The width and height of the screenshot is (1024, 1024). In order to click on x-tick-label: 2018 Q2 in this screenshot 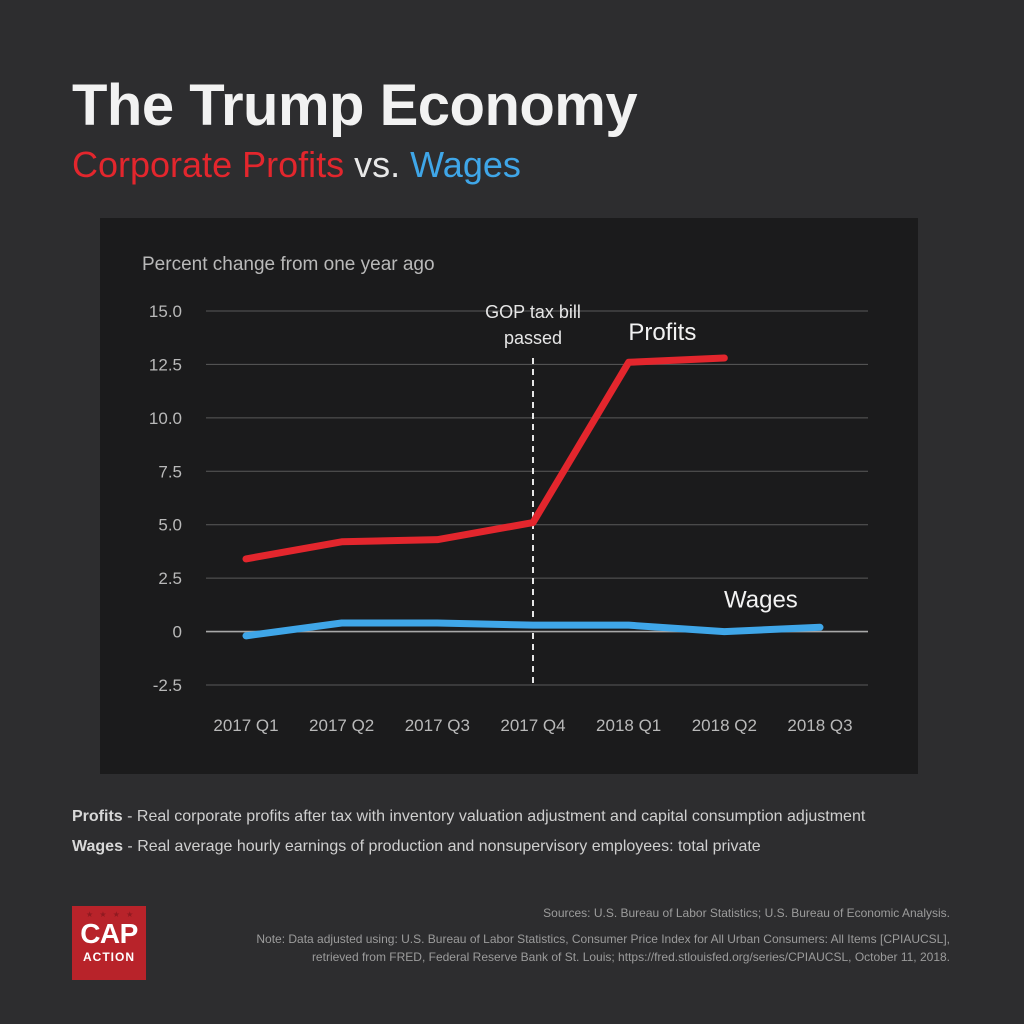, I will do `click(724, 725)`.